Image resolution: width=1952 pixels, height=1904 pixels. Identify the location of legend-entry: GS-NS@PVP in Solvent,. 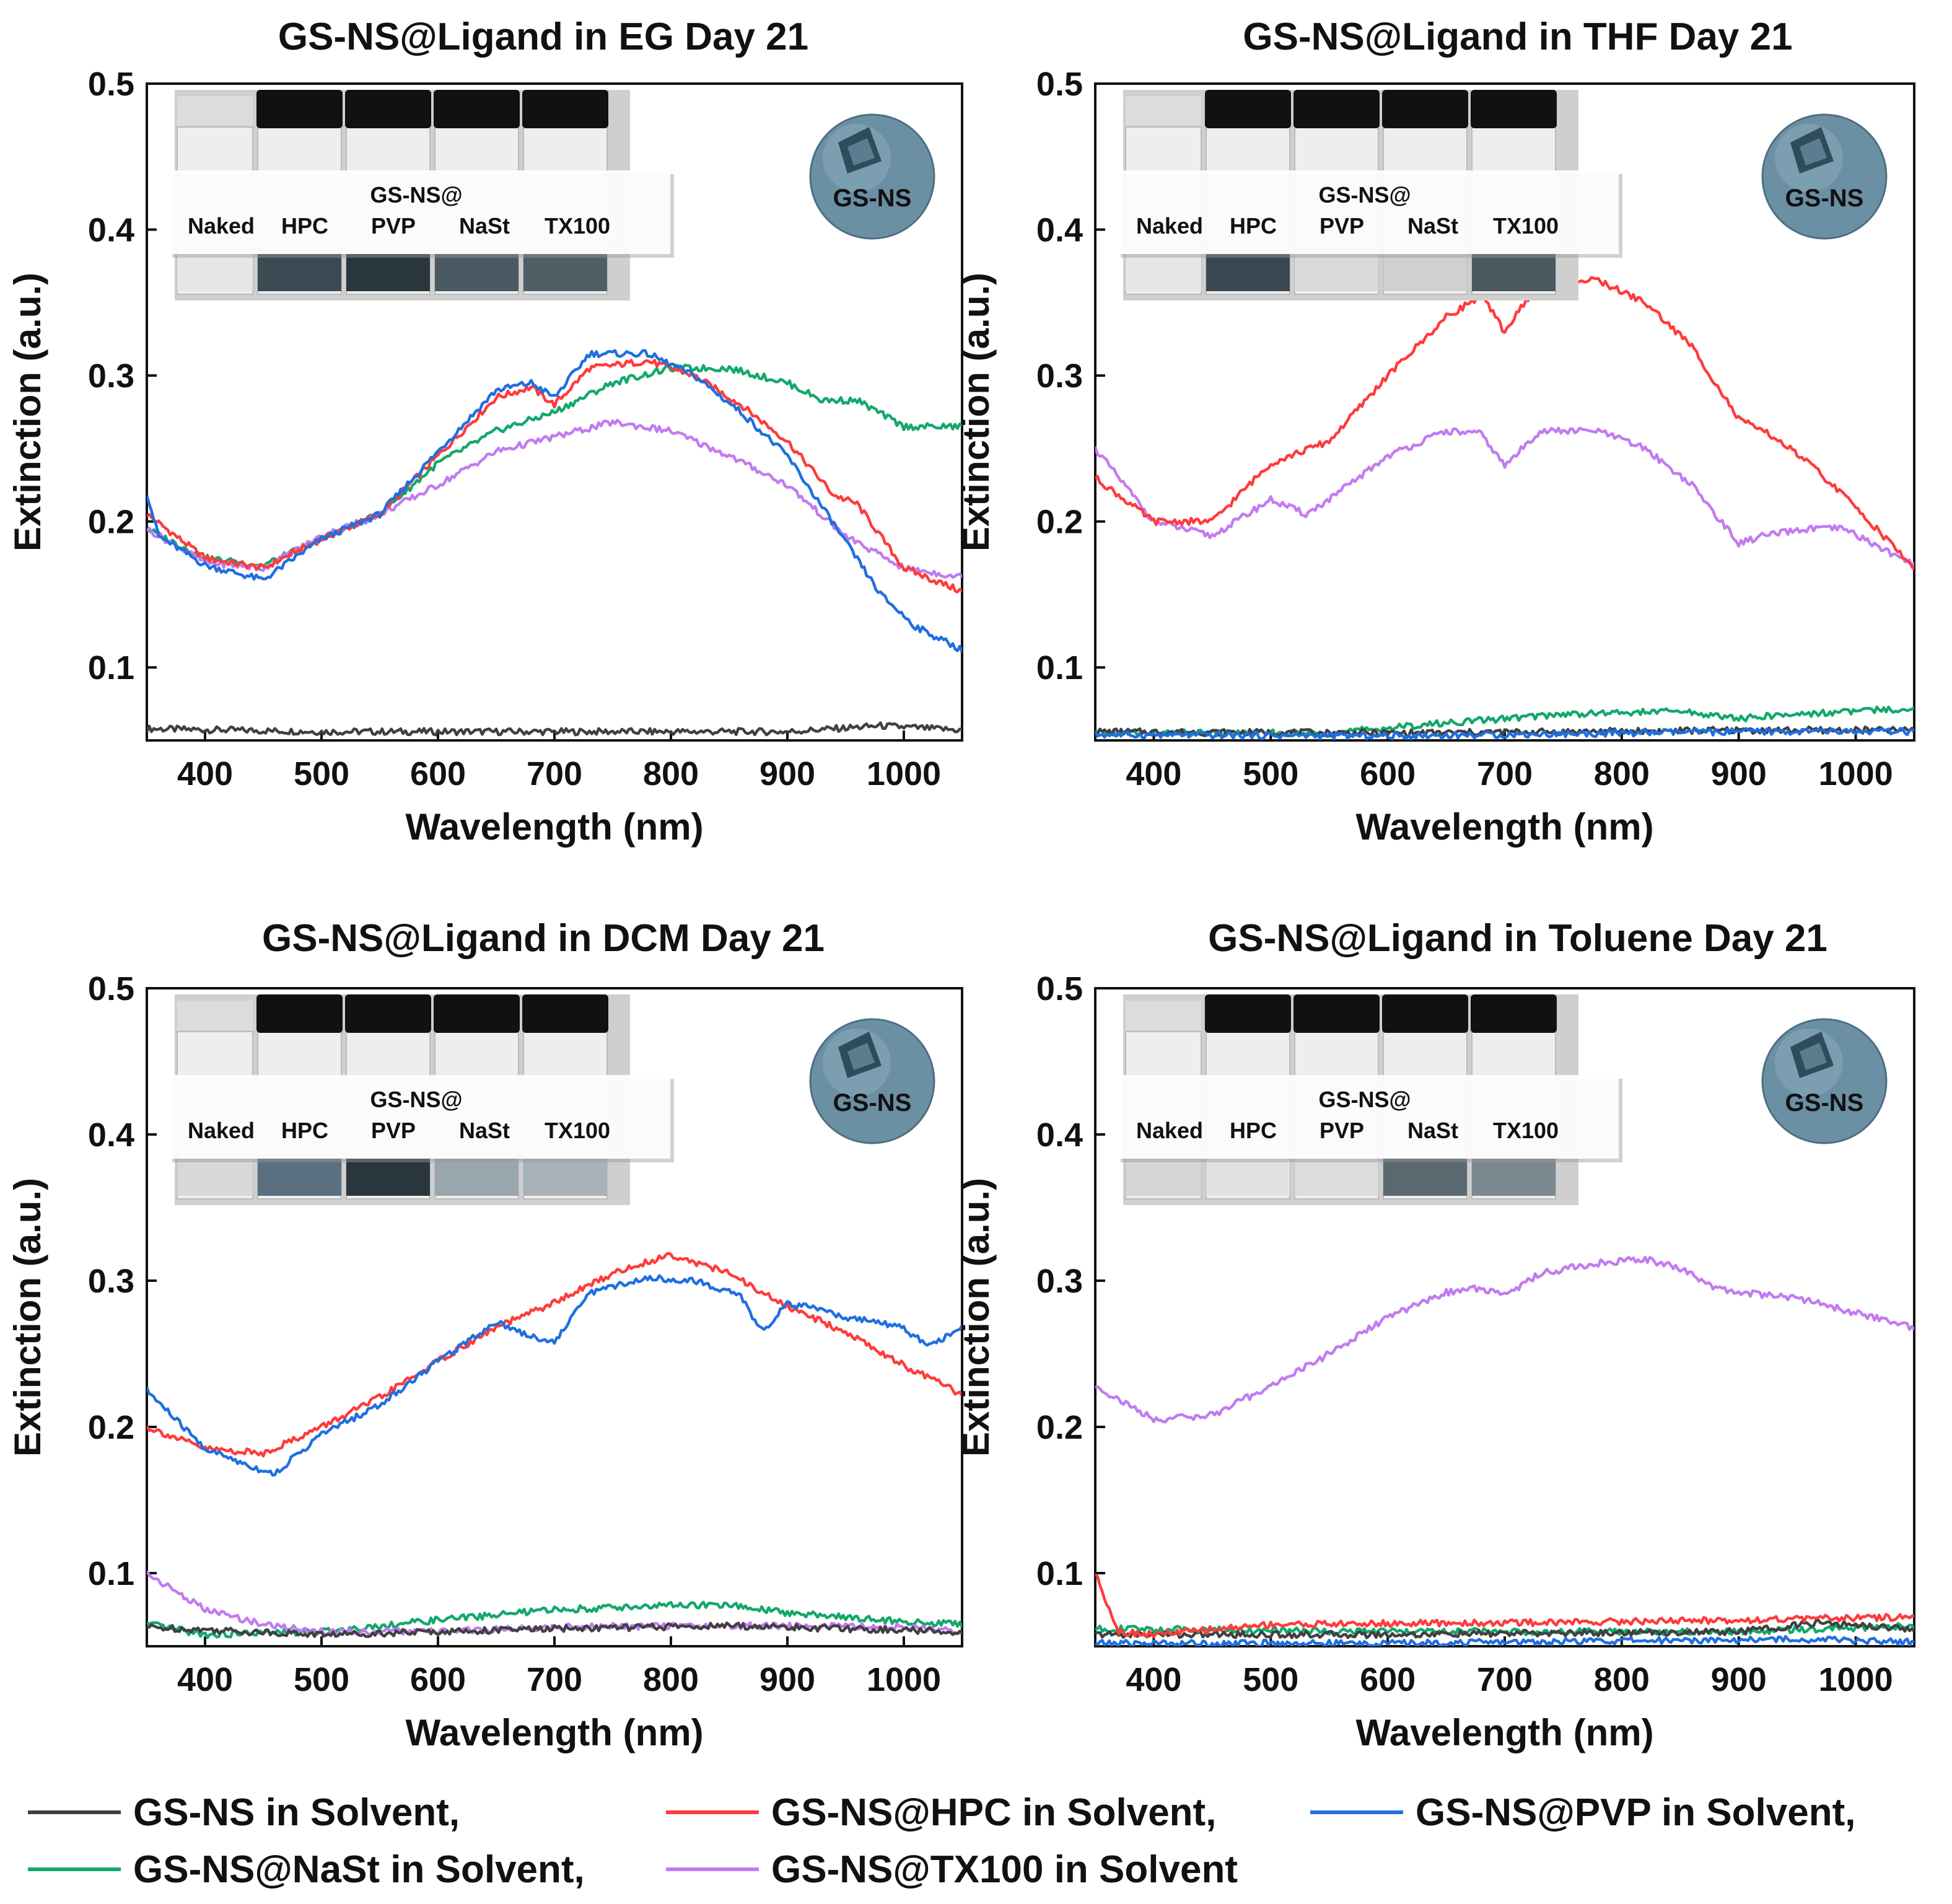
(1582, 1813).